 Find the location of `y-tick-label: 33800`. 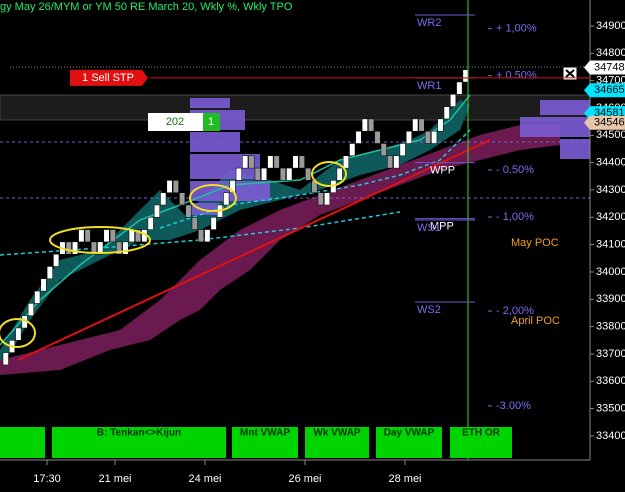

y-tick-label: 33800 is located at coordinates (610, 327).